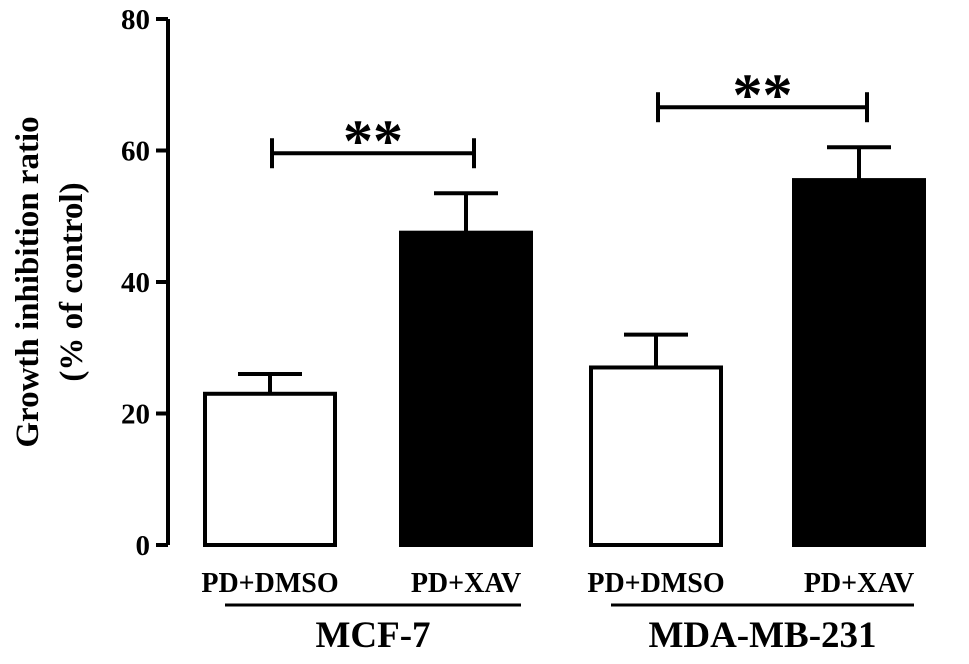 Image resolution: width=969 pixels, height=664 pixels. Describe the element at coordinates (28, 281) in the screenshot. I see `y-axis-title-line-1: Growth inhibition ratio` at that location.